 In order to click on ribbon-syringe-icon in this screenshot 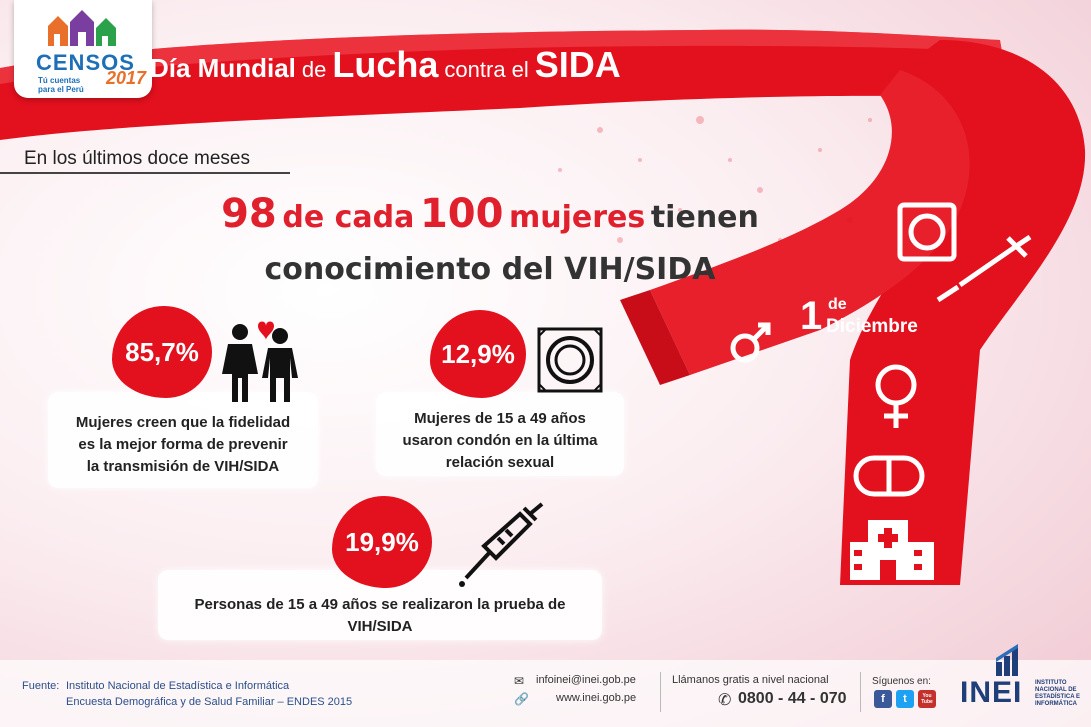, I will do `click(984, 268)`.